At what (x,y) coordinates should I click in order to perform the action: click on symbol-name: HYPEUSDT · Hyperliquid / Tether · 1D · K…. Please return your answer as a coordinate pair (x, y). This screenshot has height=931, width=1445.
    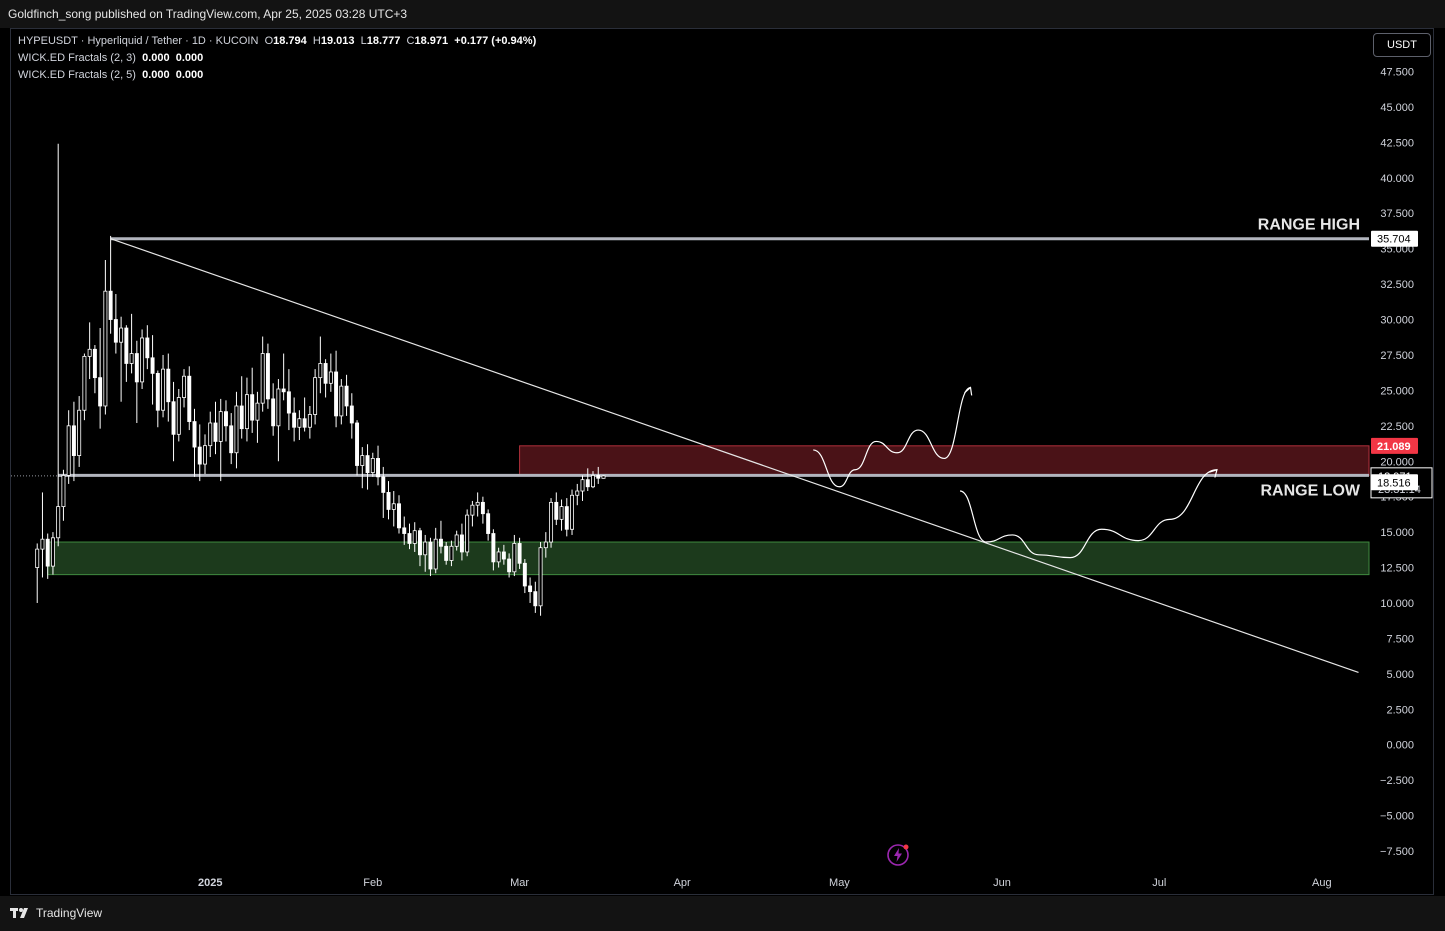
    Looking at the image, I should click on (138, 41).